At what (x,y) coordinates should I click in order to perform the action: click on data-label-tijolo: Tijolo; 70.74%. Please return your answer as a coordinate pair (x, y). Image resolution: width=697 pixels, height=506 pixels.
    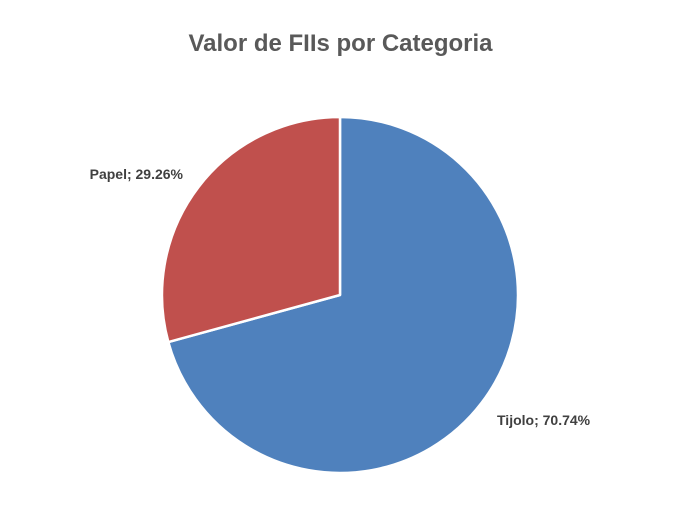
    Looking at the image, I should click on (544, 420).